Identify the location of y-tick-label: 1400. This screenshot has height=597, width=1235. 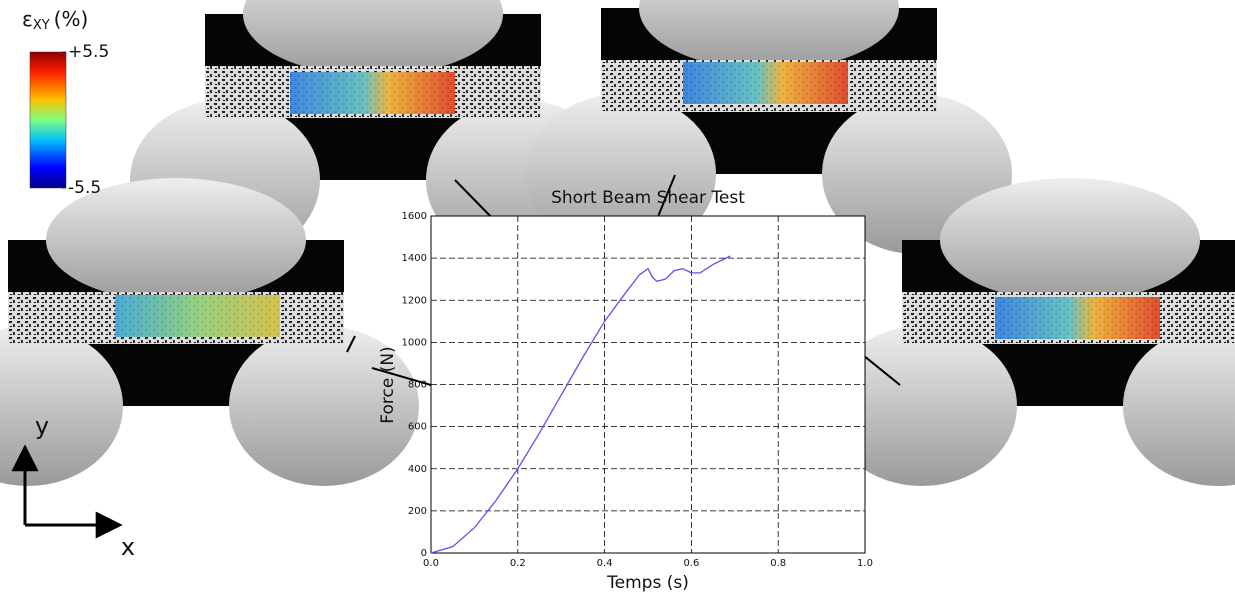
(414, 258).